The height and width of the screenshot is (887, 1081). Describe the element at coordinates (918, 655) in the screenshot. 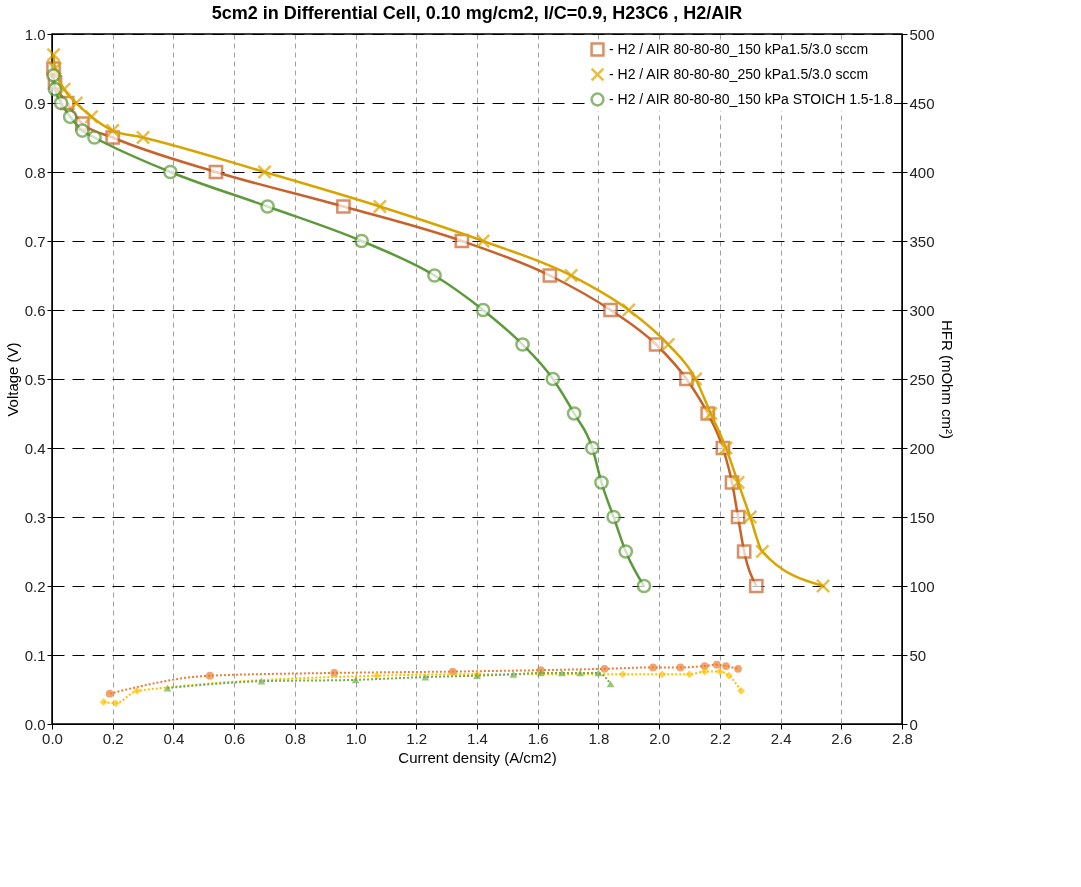

I see `y2-tick-label: 50` at that location.